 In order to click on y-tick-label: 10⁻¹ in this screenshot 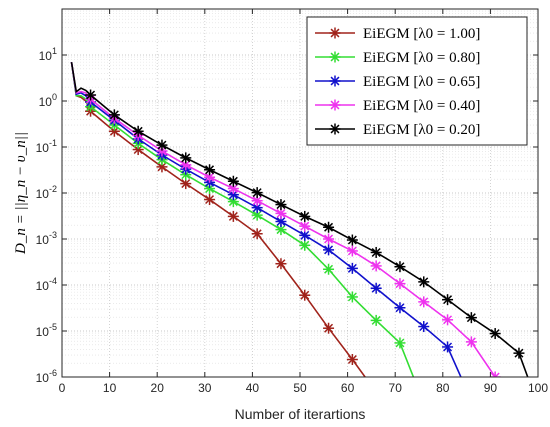, I will do `click(46, 146)`.